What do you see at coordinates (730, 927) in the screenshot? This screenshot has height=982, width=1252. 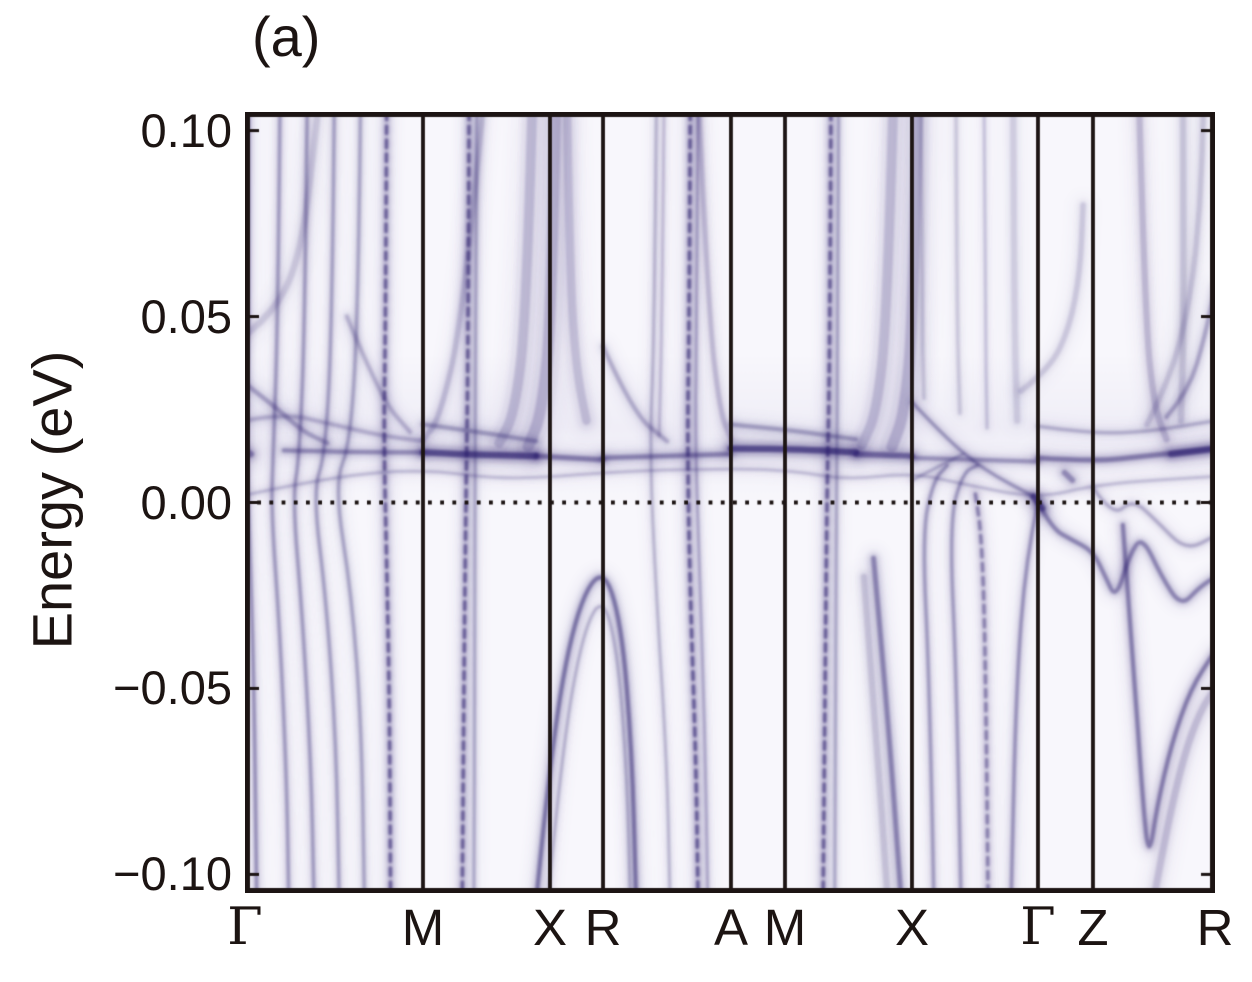 I see `x-tick-label: A` at bounding box center [730, 927].